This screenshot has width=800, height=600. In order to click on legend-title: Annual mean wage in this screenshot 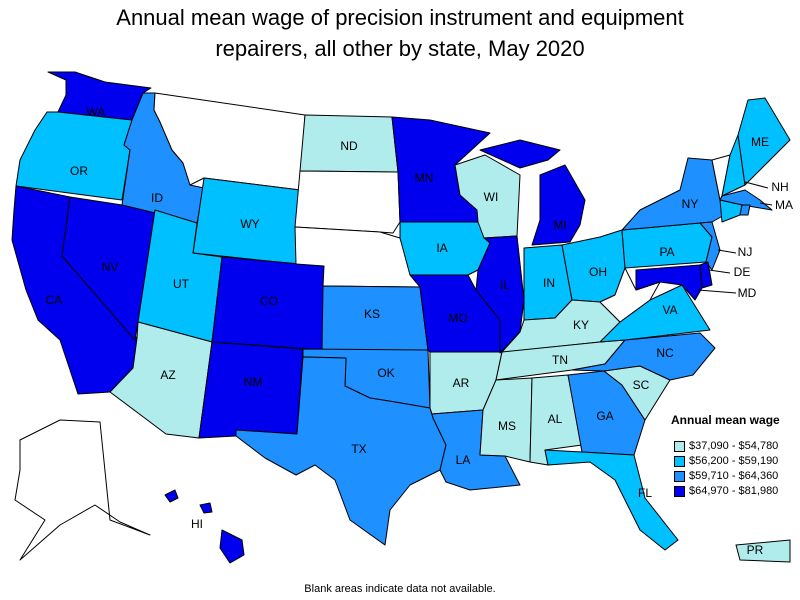, I will do `click(725, 420)`.